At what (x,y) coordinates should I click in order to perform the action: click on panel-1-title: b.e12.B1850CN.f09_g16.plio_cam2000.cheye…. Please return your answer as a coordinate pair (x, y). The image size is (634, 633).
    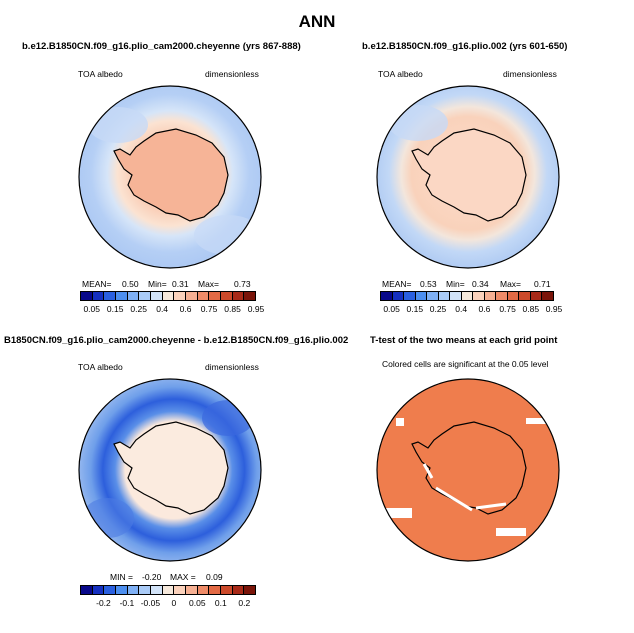
    Looking at the image, I should click on (161, 46).